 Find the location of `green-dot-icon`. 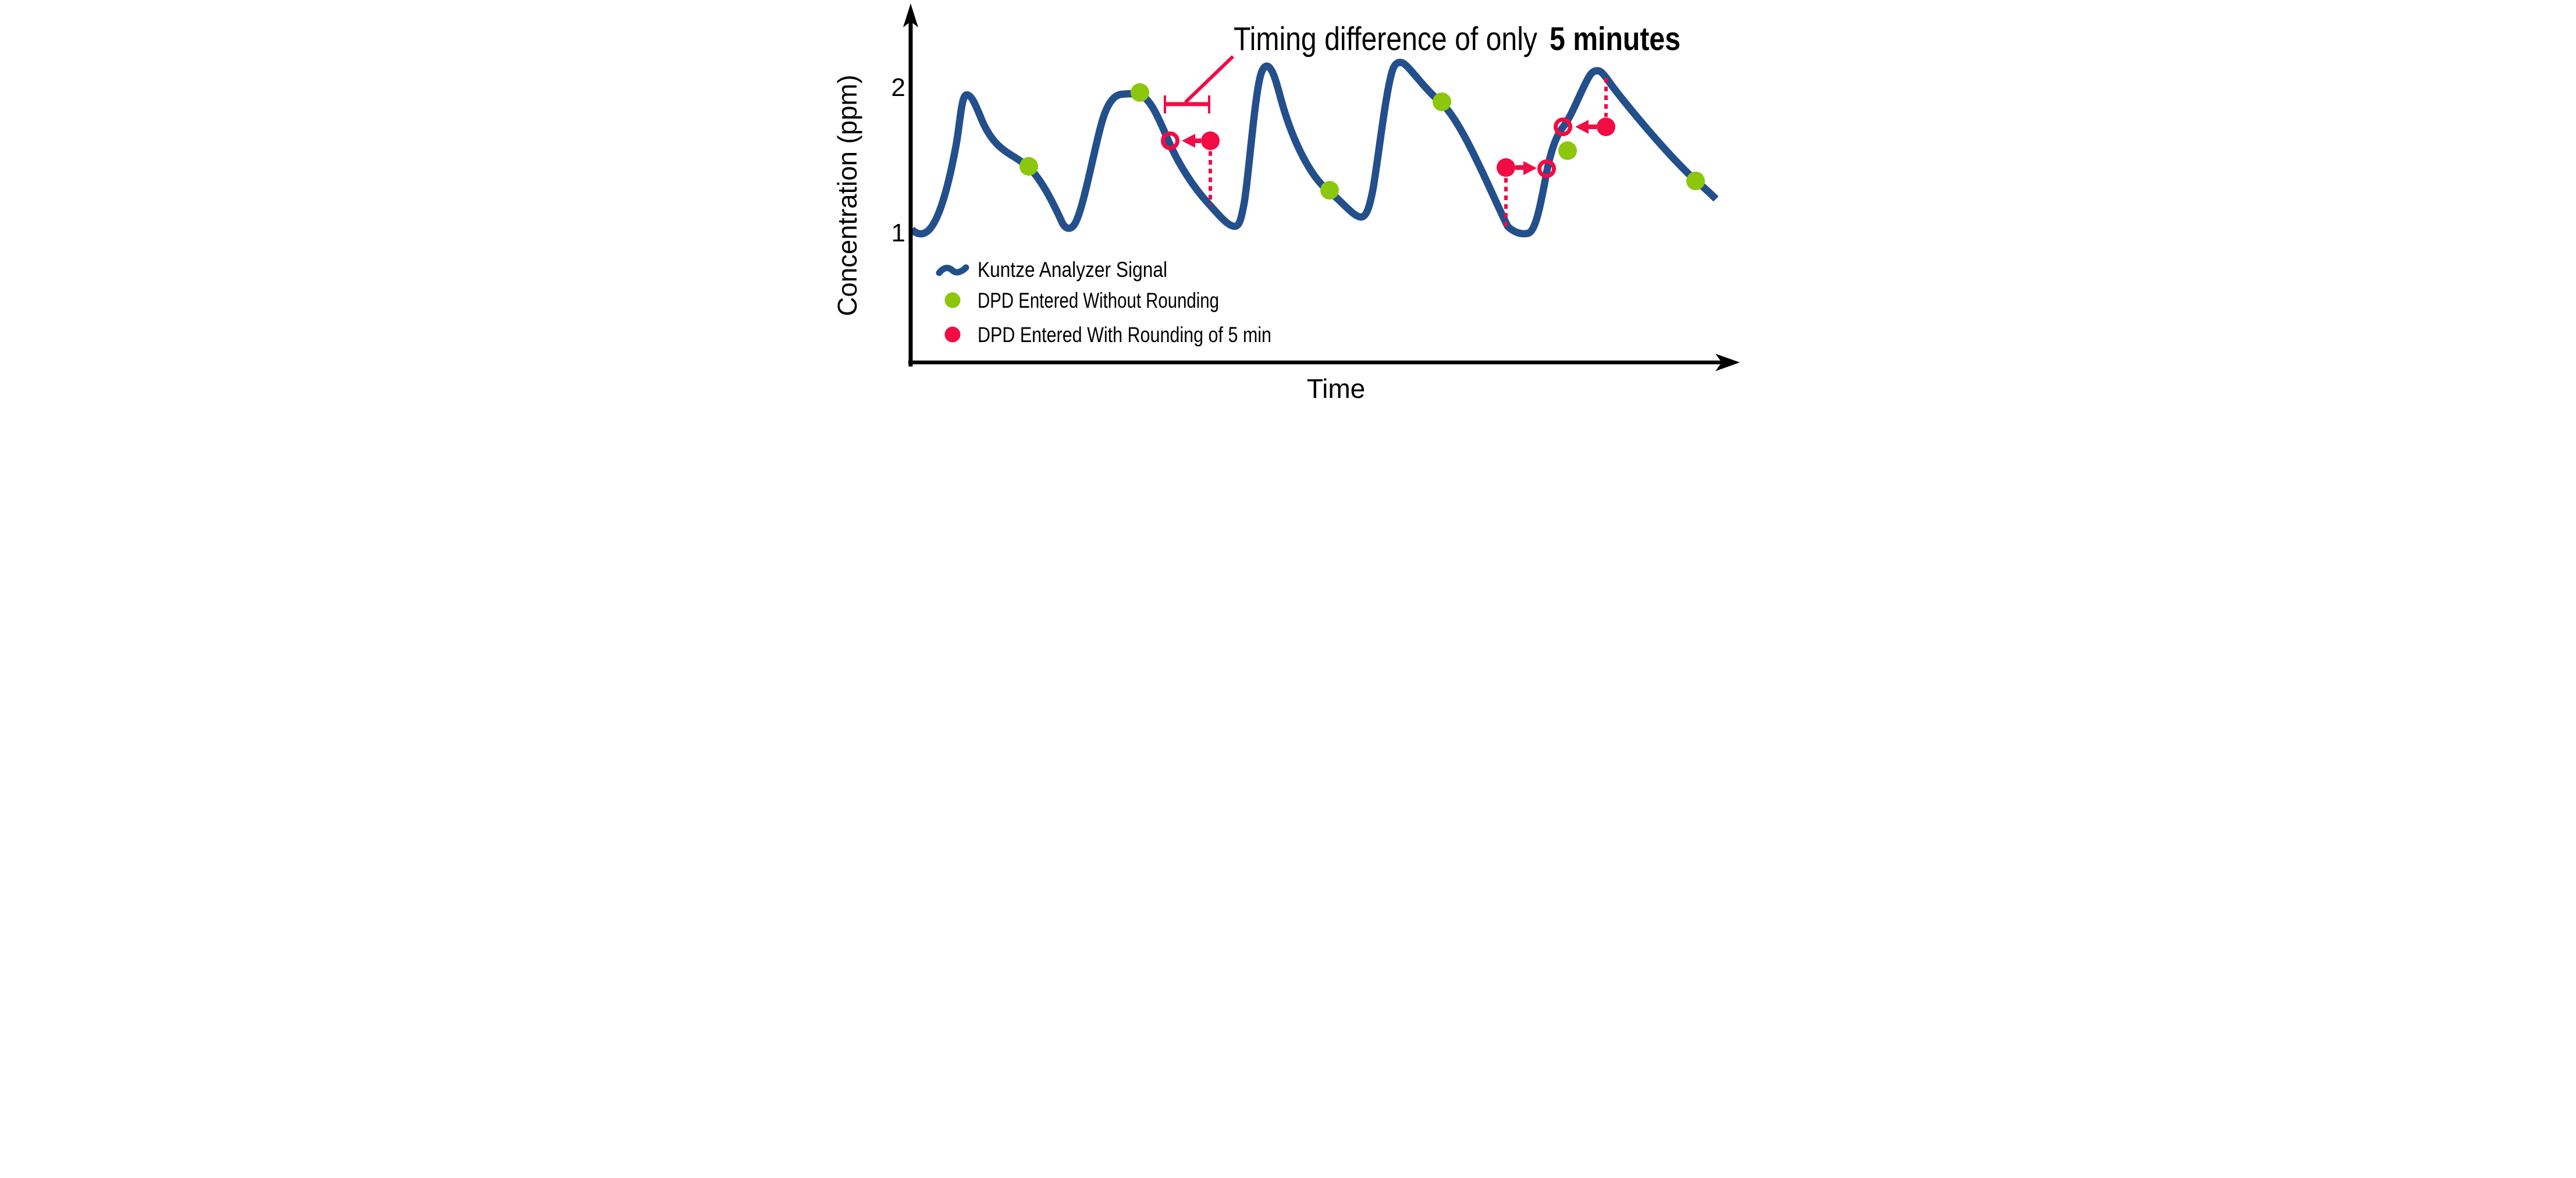

green-dot-icon is located at coordinates (952, 300).